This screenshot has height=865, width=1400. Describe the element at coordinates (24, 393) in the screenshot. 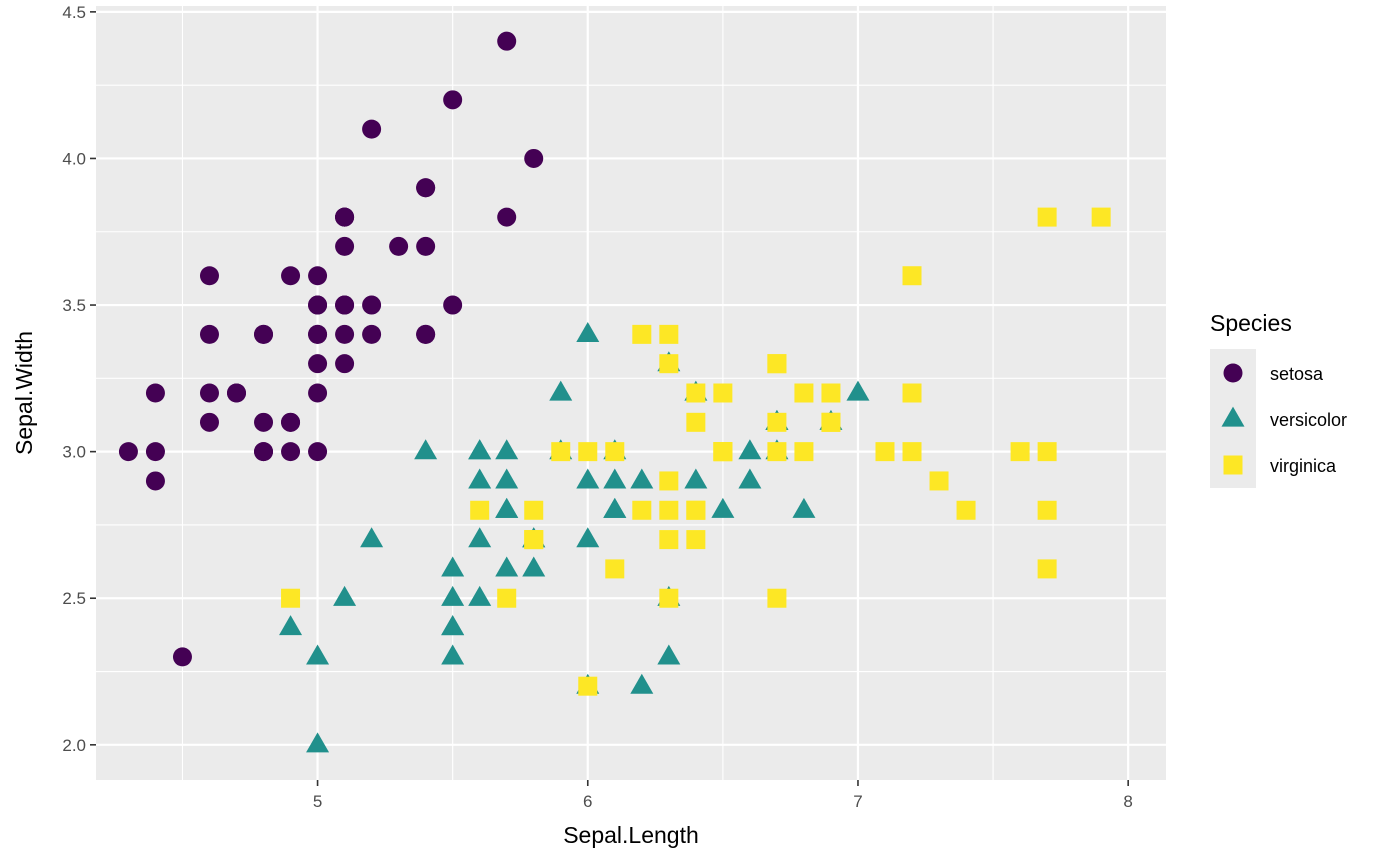

I see `y-axis-title: Sepal.Width` at that location.